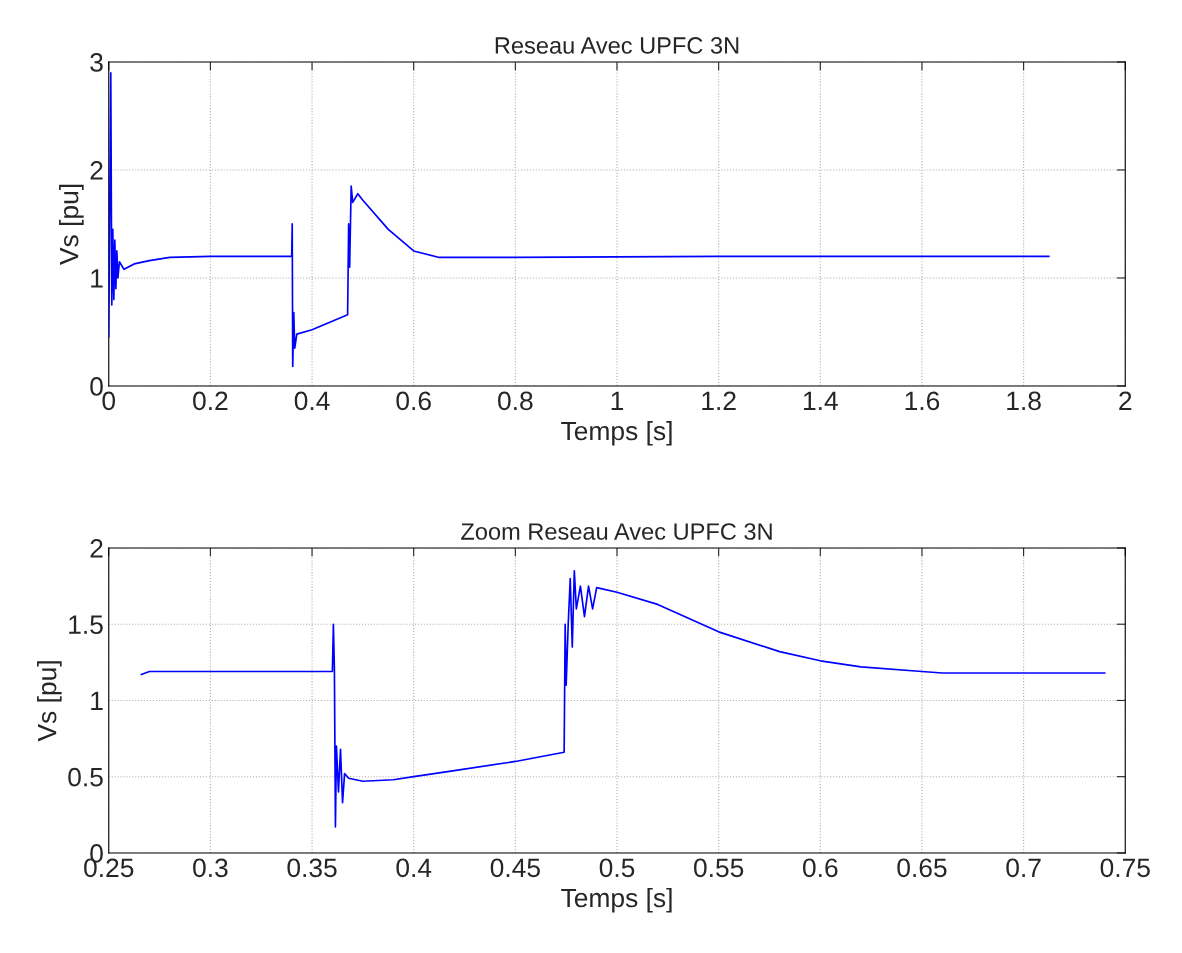 The width and height of the screenshot is (1182, 953). Describe the element at coordinates (86, 625) in the screenshot. I see `y-tick-label: 1.5` at that location.